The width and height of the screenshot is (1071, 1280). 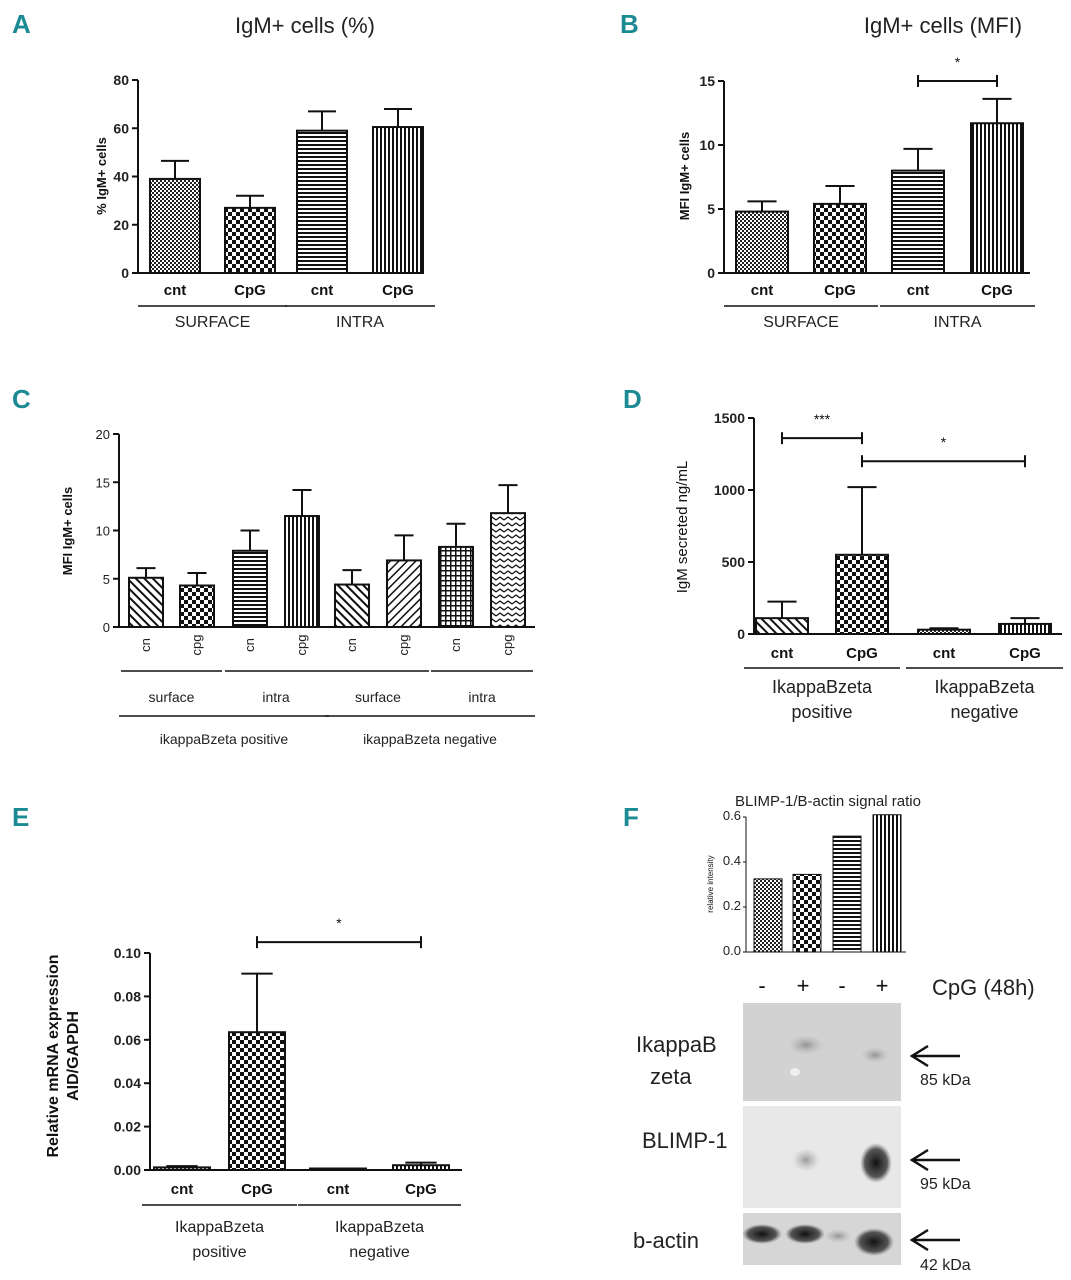 What do you see at coordinates (732, 815) in the screenshot?
I see `y-tick-label: 0.6` at bounding box center [732, 815].